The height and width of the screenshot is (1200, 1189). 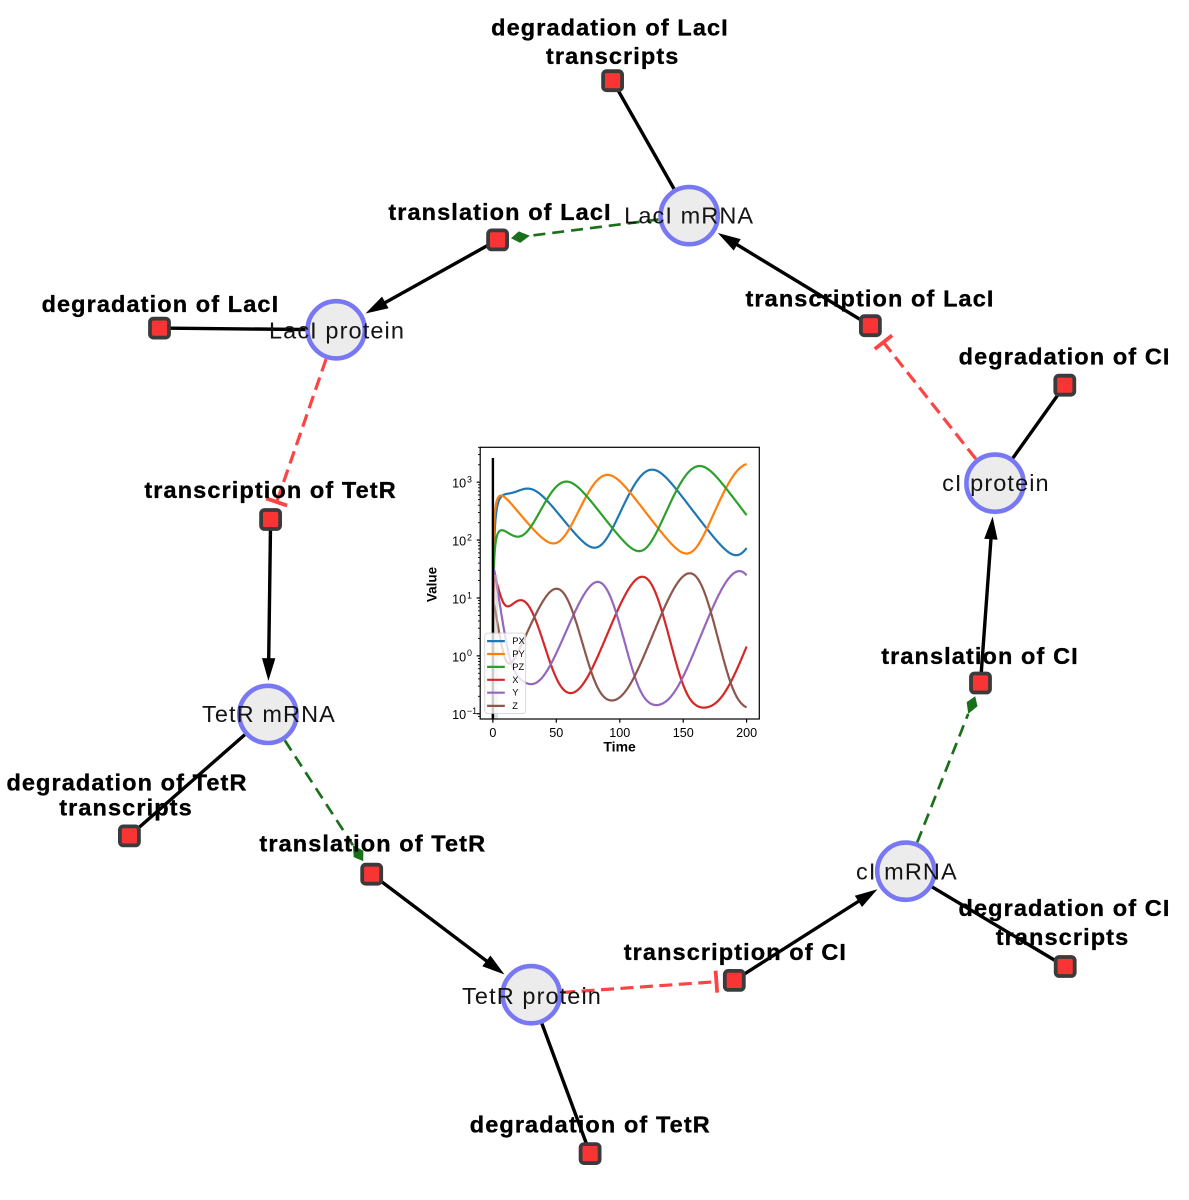 I want to click on svg-text: 2, so click(x=469, y=537).